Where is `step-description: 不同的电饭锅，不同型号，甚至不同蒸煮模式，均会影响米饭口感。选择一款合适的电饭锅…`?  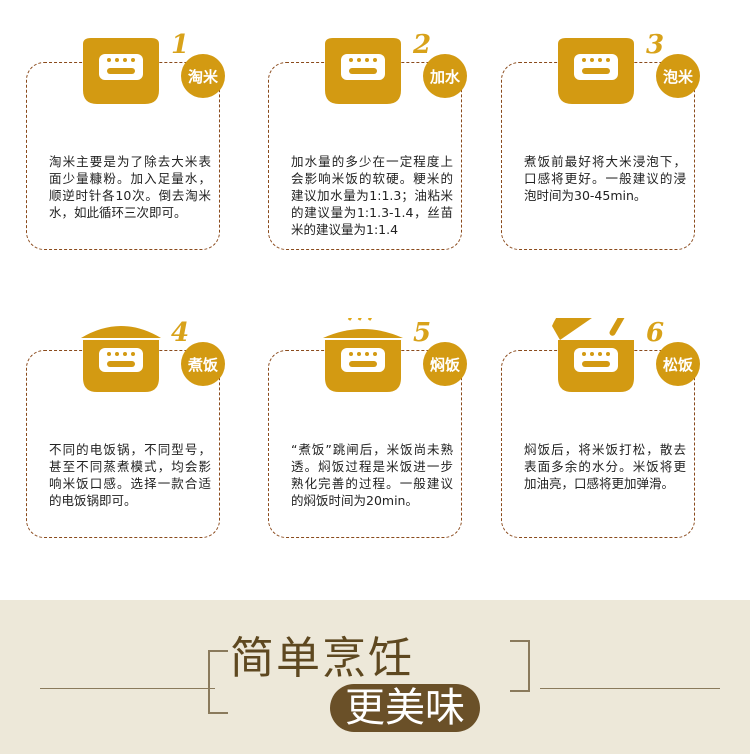 step-description: 不同的电饭锅，不同型号，甚至不同蒸煮模式，均会影响米饭口感。选择一款合适的电饭锅… is located at coordinates (130, 475).